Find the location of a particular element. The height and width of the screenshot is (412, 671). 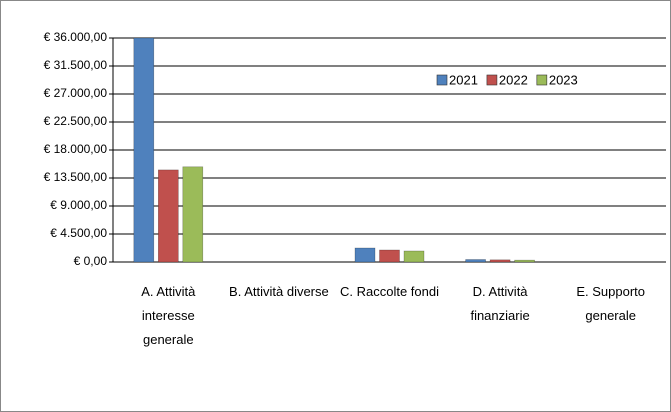

y-tick-label: € 22.500,00 is located at coordinates (76, 121).